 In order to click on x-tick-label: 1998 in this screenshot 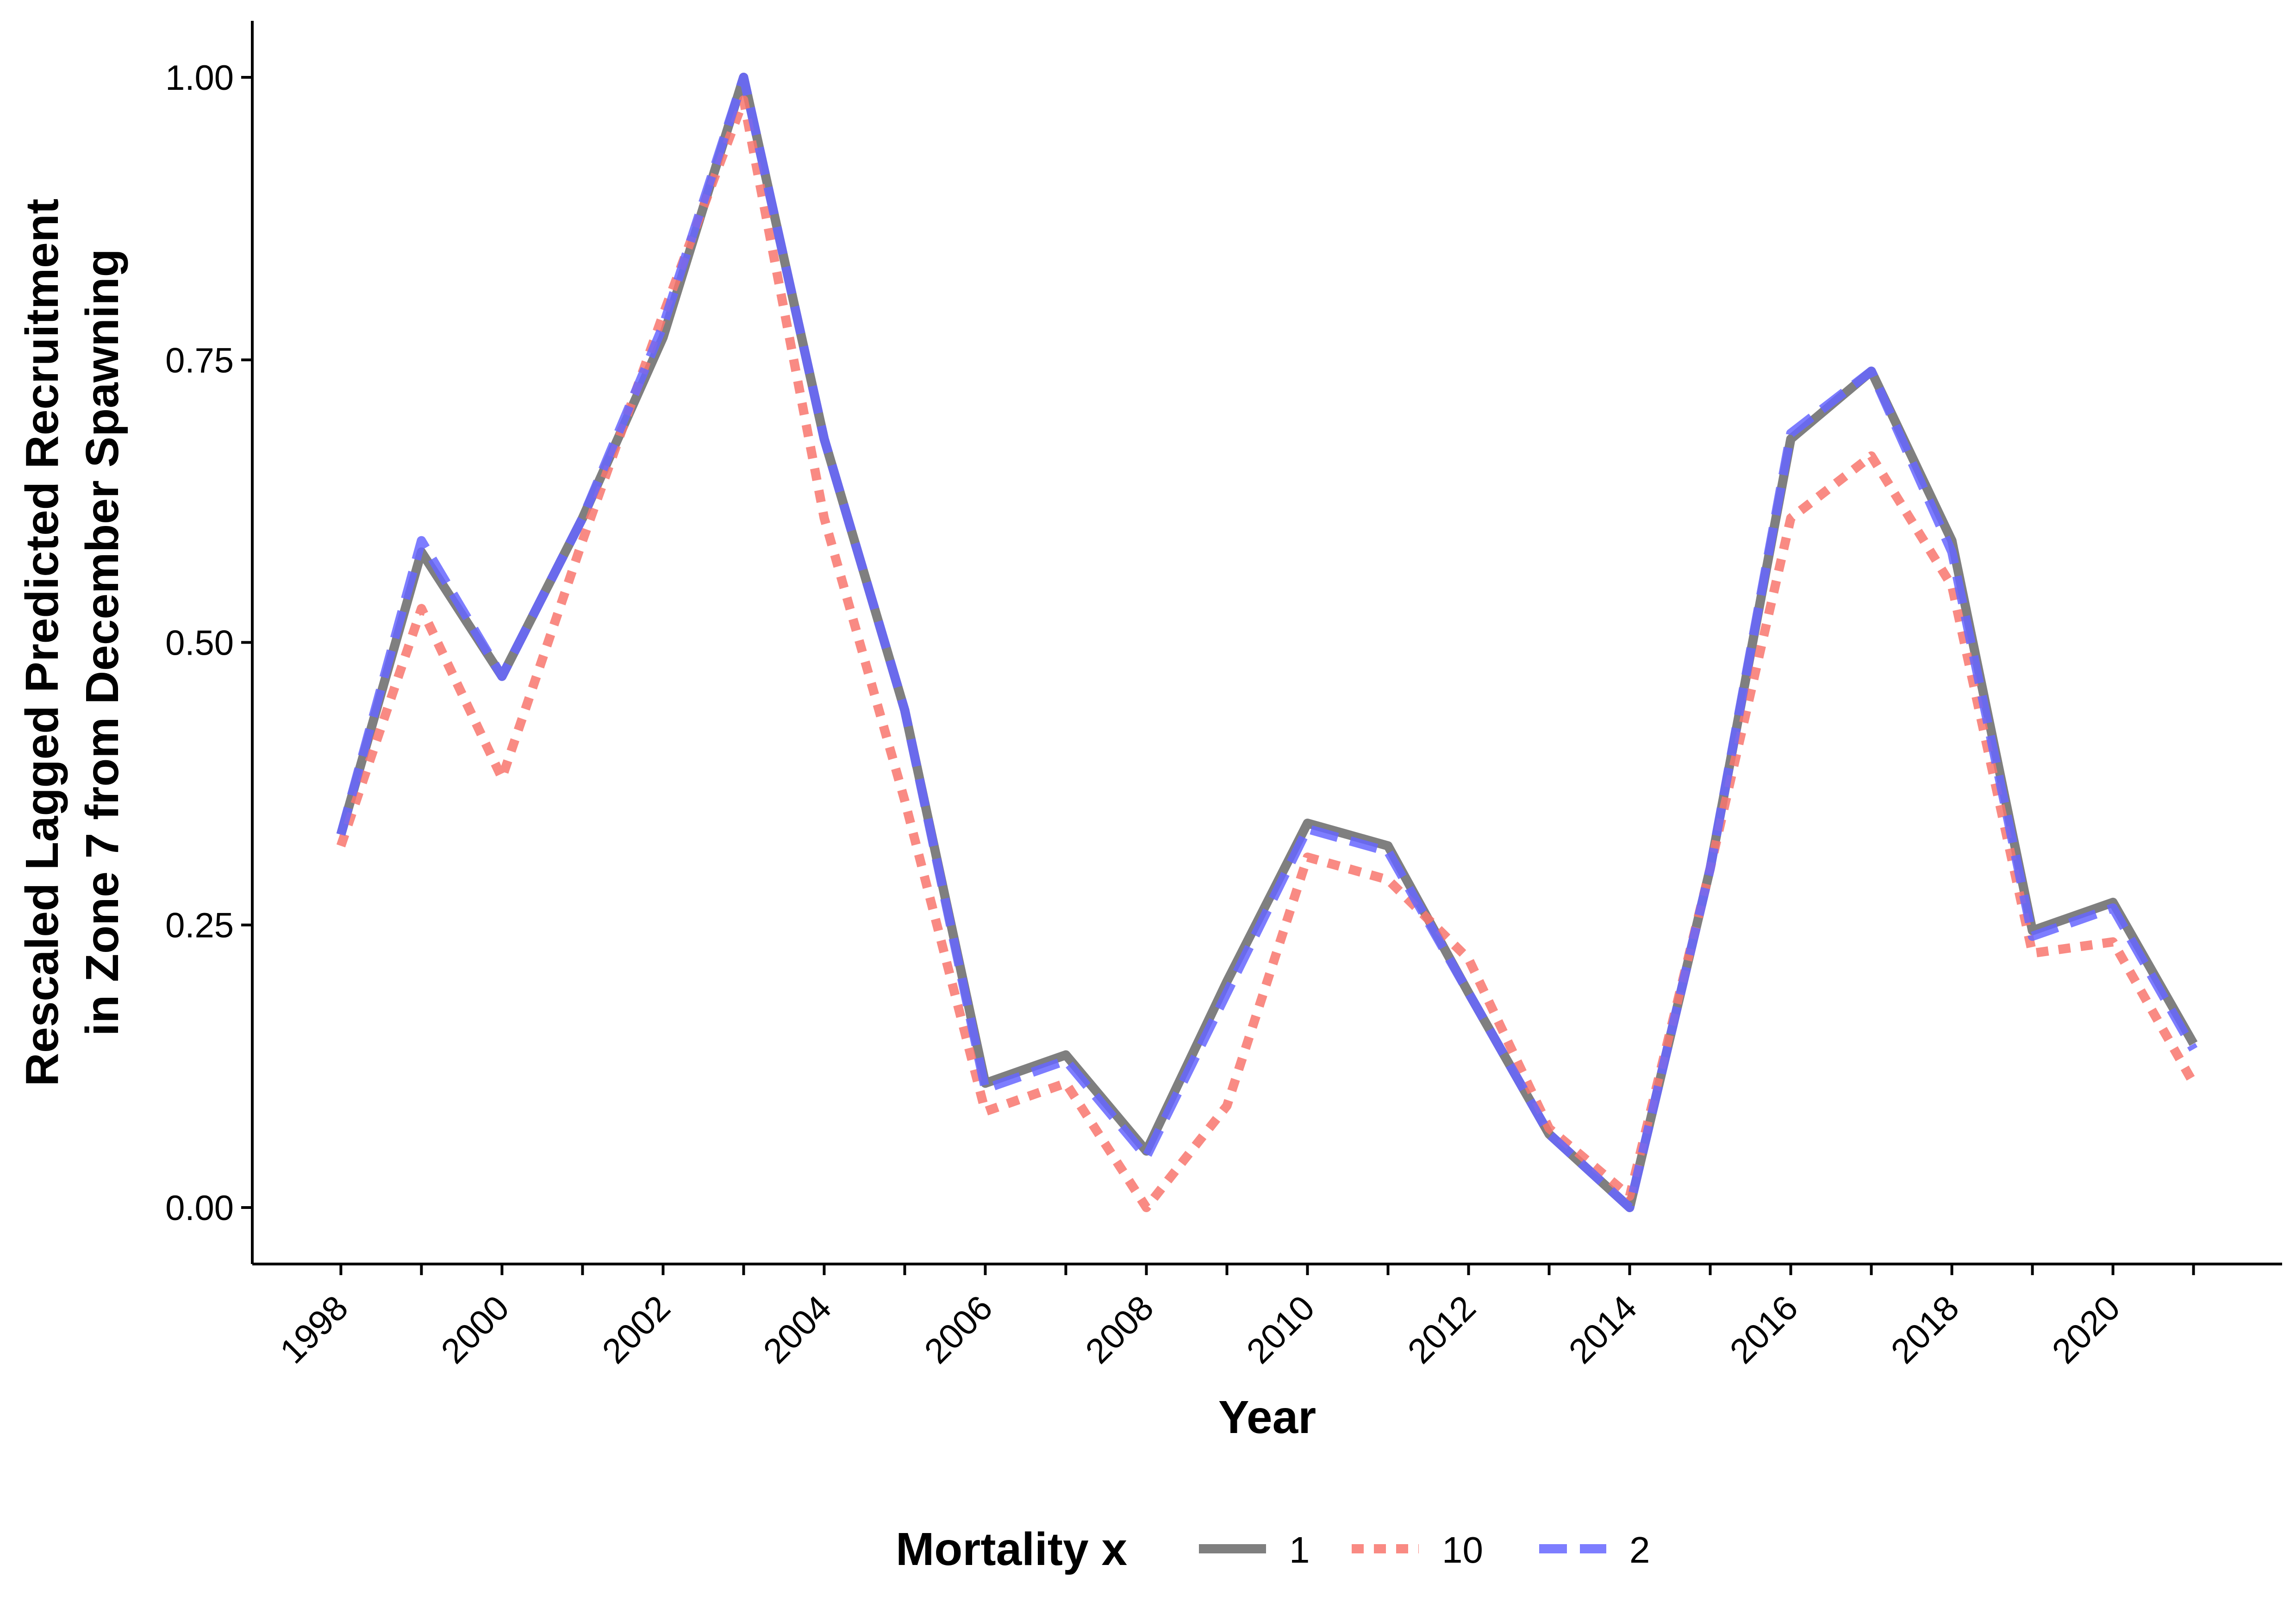, I will do `click(314, 1329)`.